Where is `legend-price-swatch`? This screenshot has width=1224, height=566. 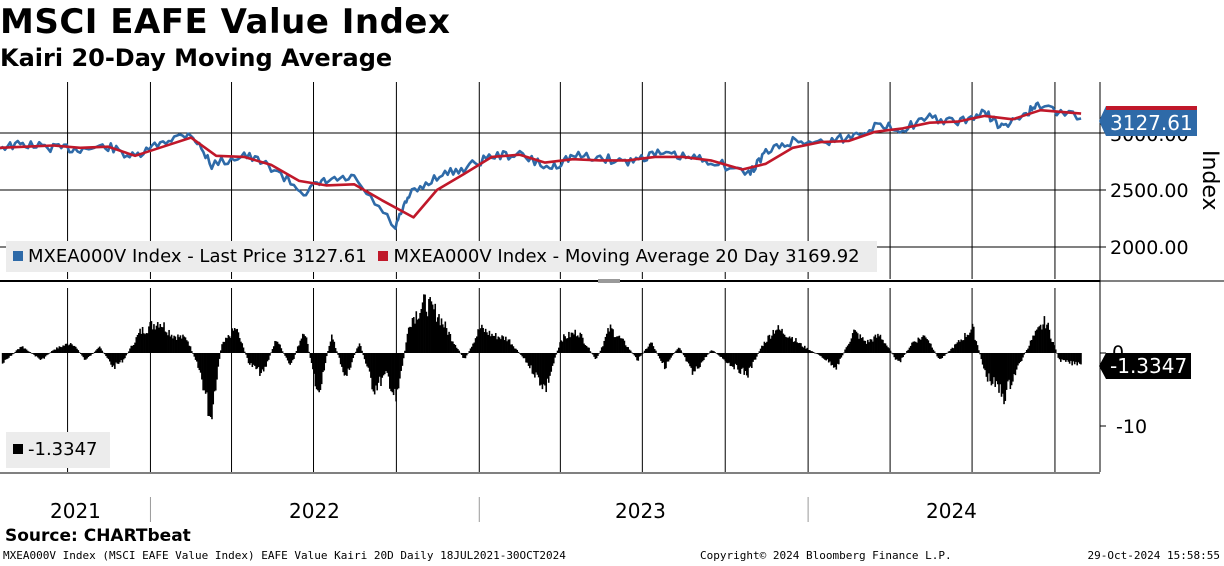
legend-price-swatch is located at coordinates (18, 256).